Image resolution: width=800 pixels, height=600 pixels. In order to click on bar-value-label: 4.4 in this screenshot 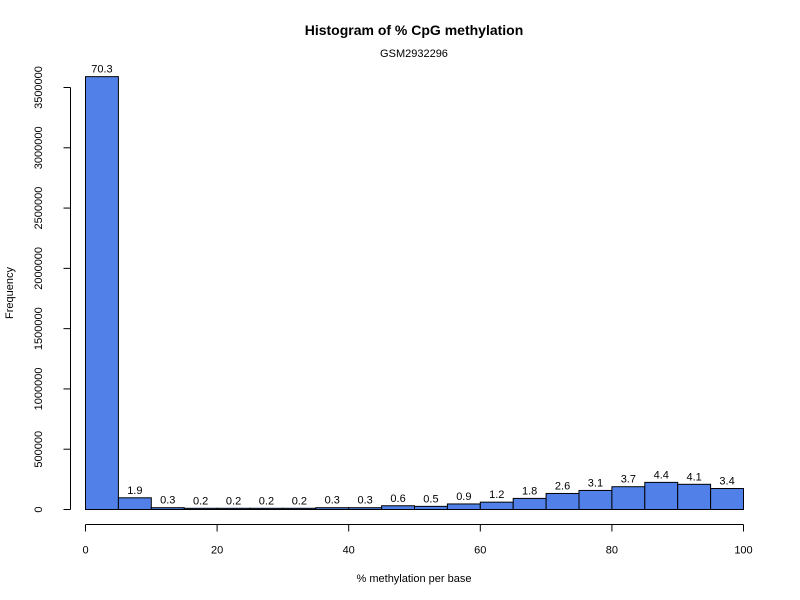, I will do `click(661, 475)`.